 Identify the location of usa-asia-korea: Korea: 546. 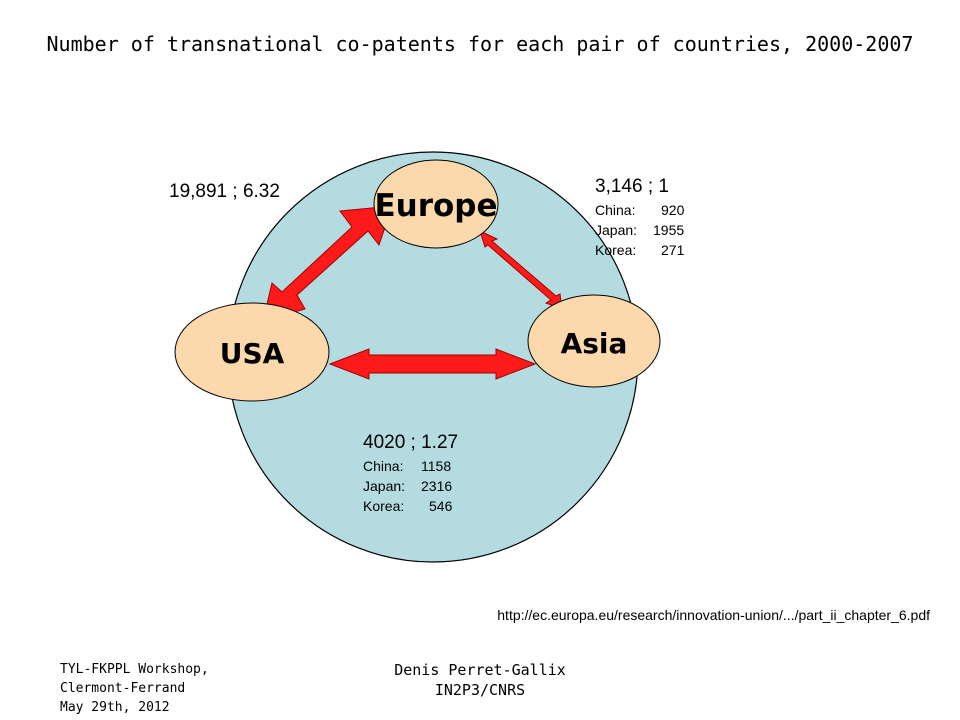
(408, 506).